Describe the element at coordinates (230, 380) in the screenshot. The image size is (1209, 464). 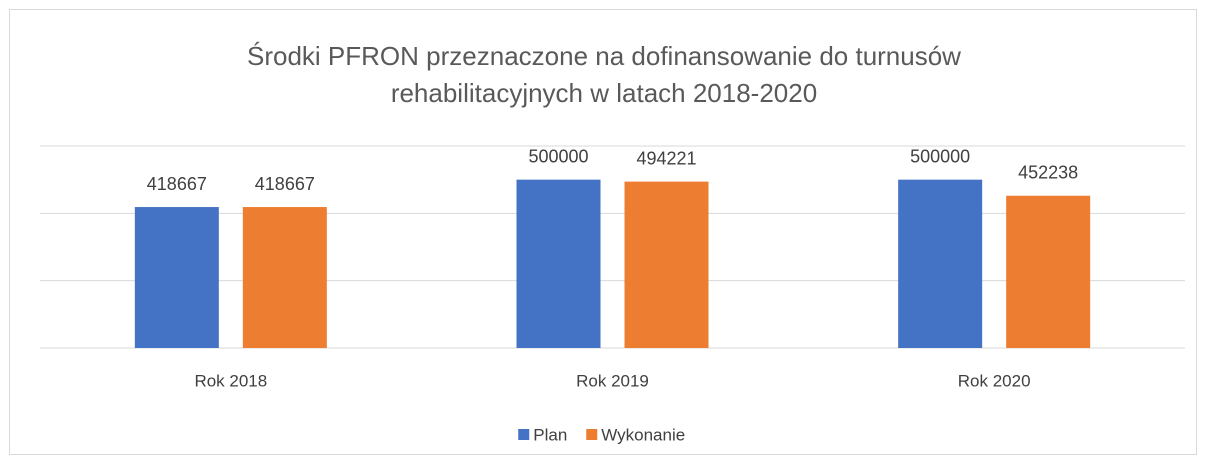
I see `x-tick-label: Rok 2018` at that location.